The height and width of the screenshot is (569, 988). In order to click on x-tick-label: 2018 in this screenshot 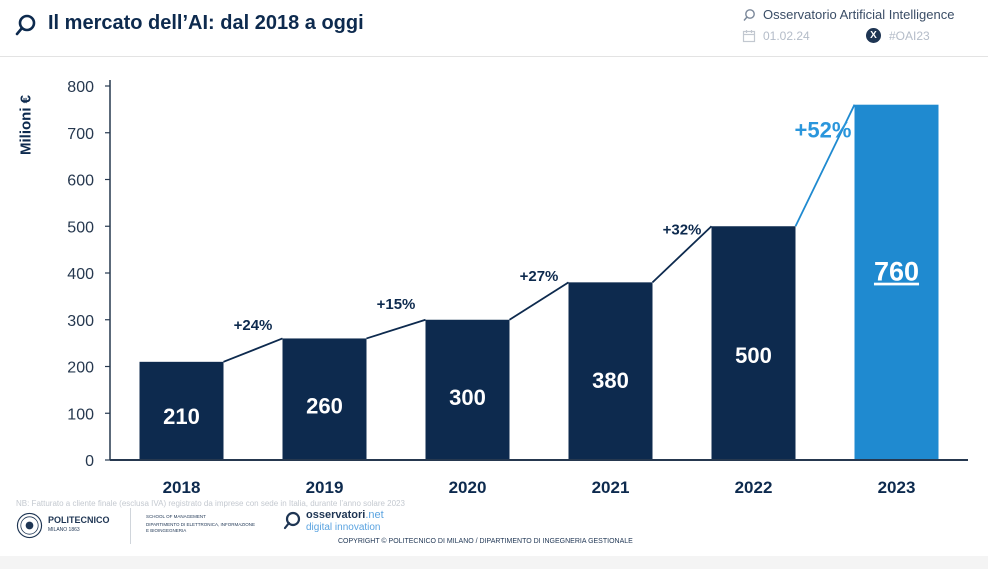, I will do `click(182, 487)`.